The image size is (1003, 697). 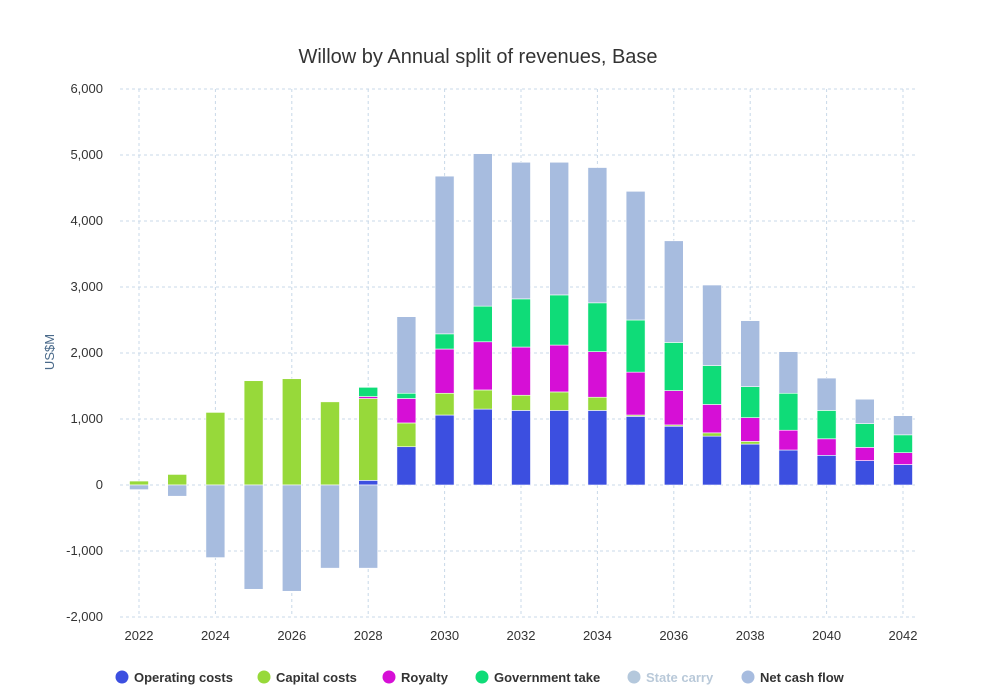 What do you see at coordinates (444, 450) in the screenshot?
I see `bar-segment-operating-costs-2030` at bounding box center [444, 450].